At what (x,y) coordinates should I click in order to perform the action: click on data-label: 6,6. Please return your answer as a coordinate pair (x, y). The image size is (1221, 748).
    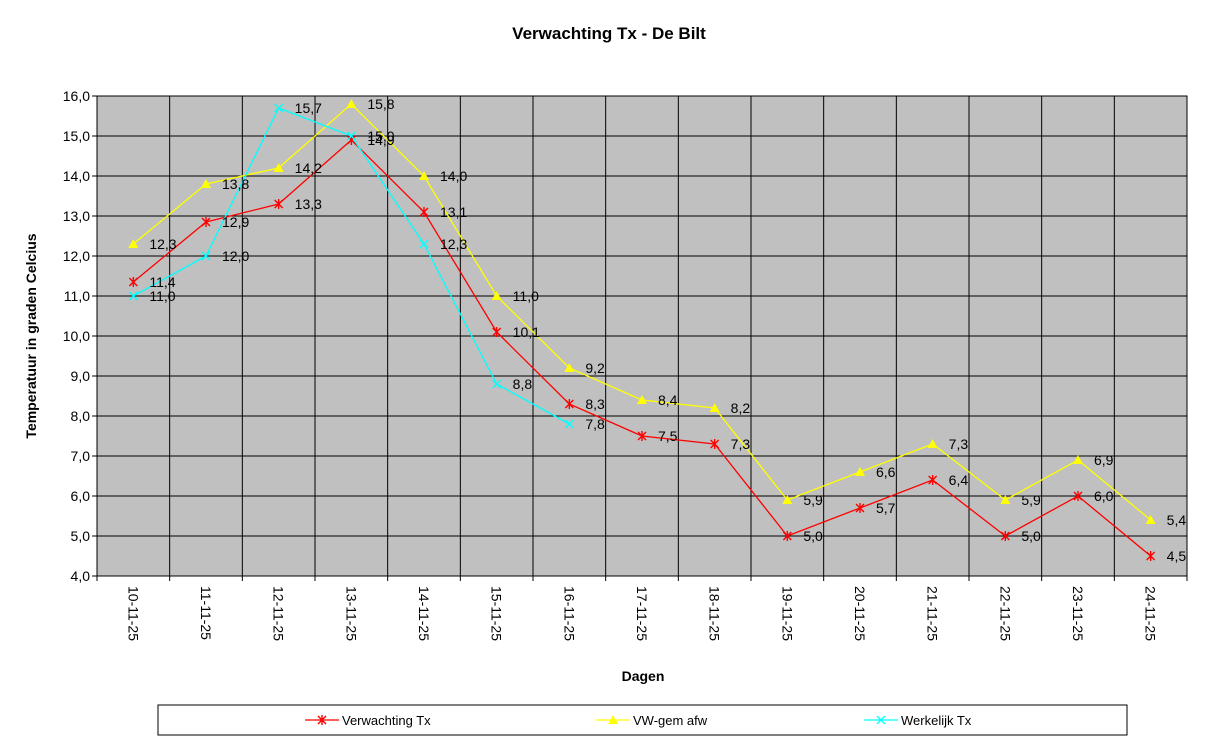
    Looking at the image, I should click on (886, 472).